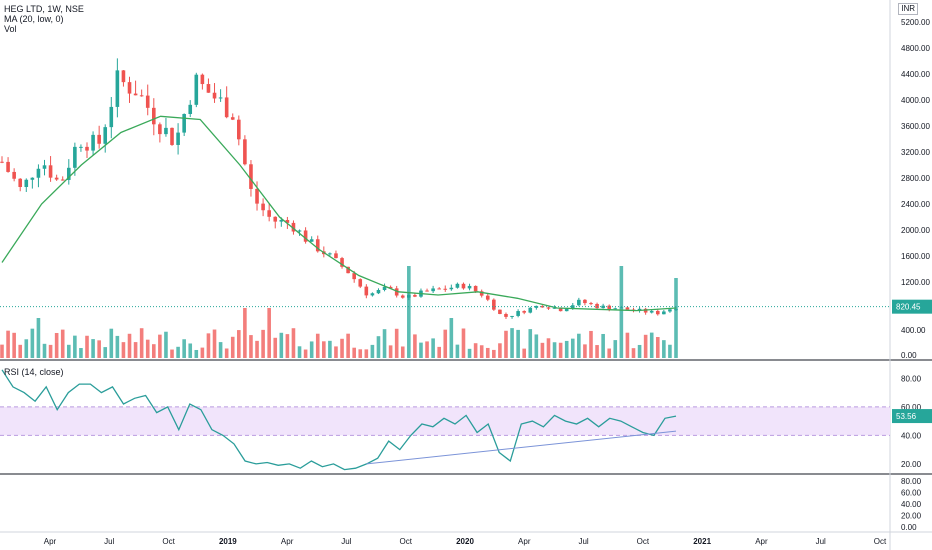  I want to click on volume-legend: Vol, so click(10, 29).